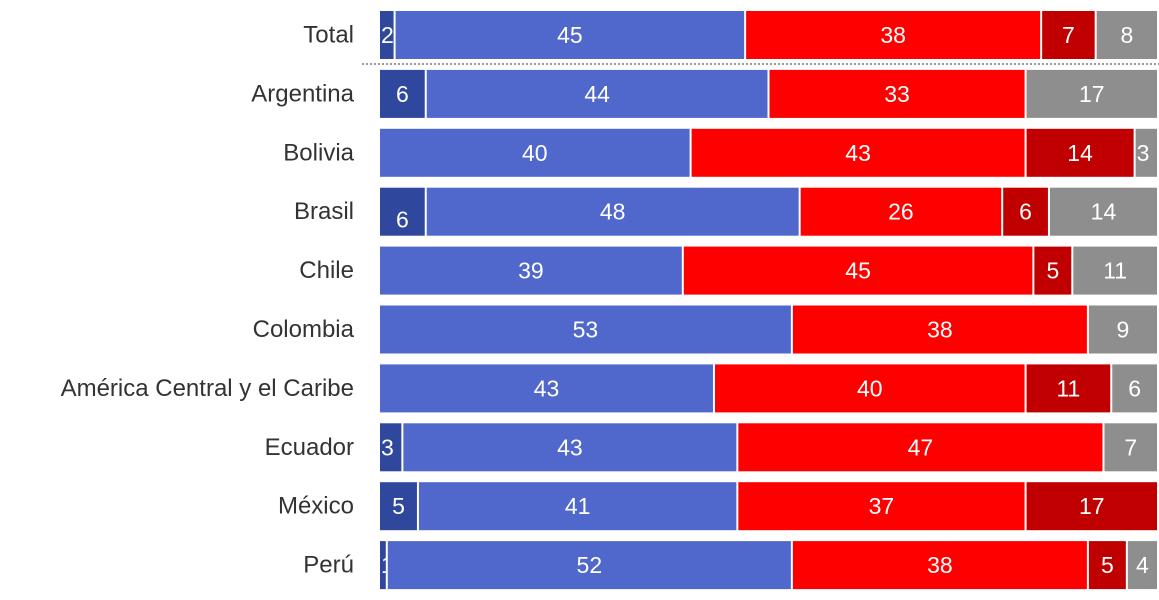 The image size is (1159, 600). Describe the element at coordinates (326, 270) in the screenshot. I see `category-label-chile: Chile` at that location.